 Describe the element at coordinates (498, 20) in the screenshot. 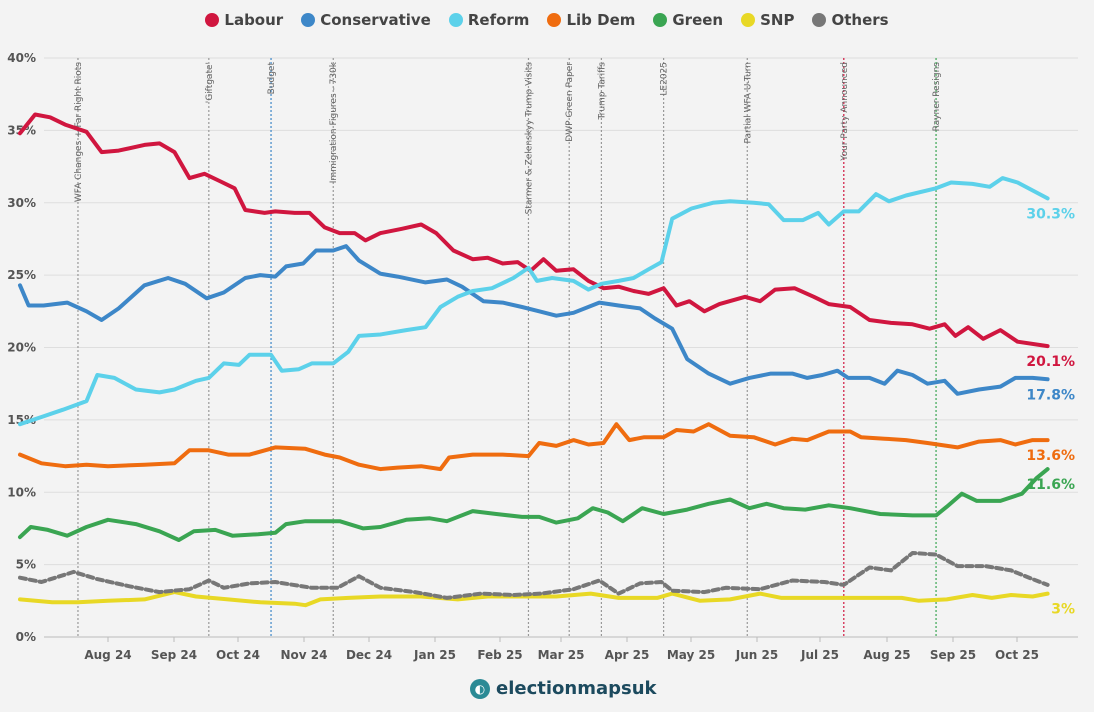

I see `legend-label-reform: Reform` at that location.